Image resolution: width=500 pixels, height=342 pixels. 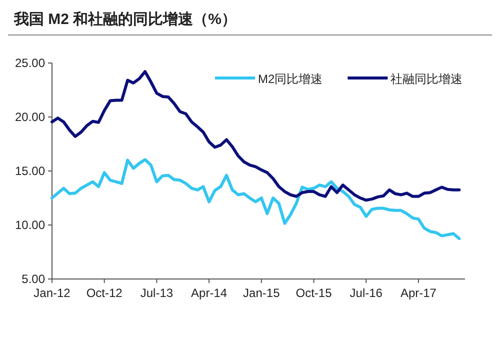 What do you see at coordinates (30, 171) in the screenshot?
I see `y-tick-label: 15.00` at bounding box center [30, 171].